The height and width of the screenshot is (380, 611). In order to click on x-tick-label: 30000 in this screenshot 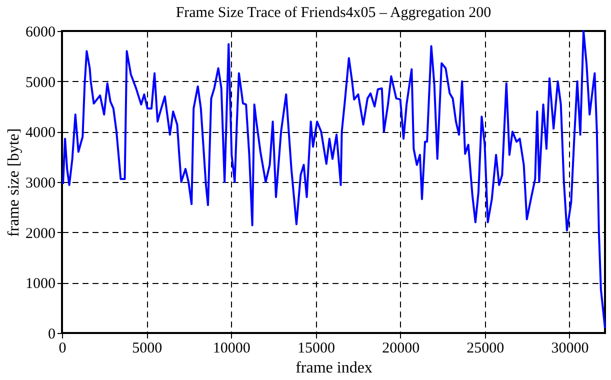, I will do `click(570, 348)`.